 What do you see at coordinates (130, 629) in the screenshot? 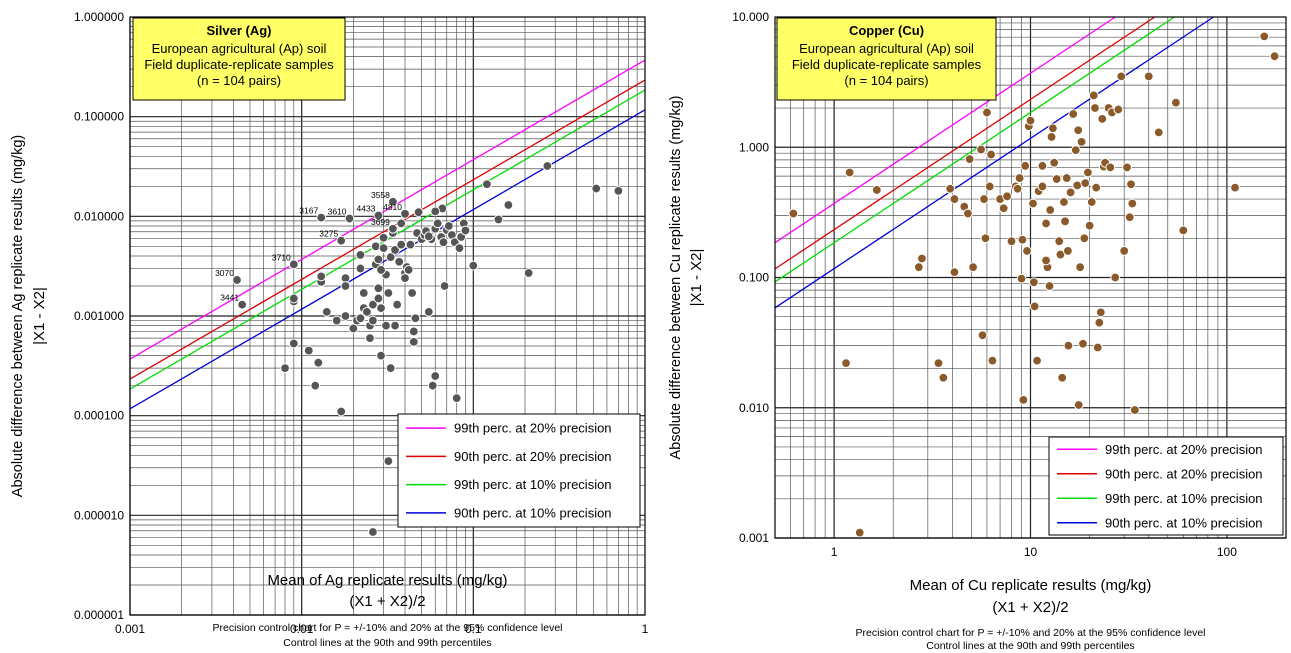
I see `x-tick-label: 0.001` at bounding box center [130, 629].